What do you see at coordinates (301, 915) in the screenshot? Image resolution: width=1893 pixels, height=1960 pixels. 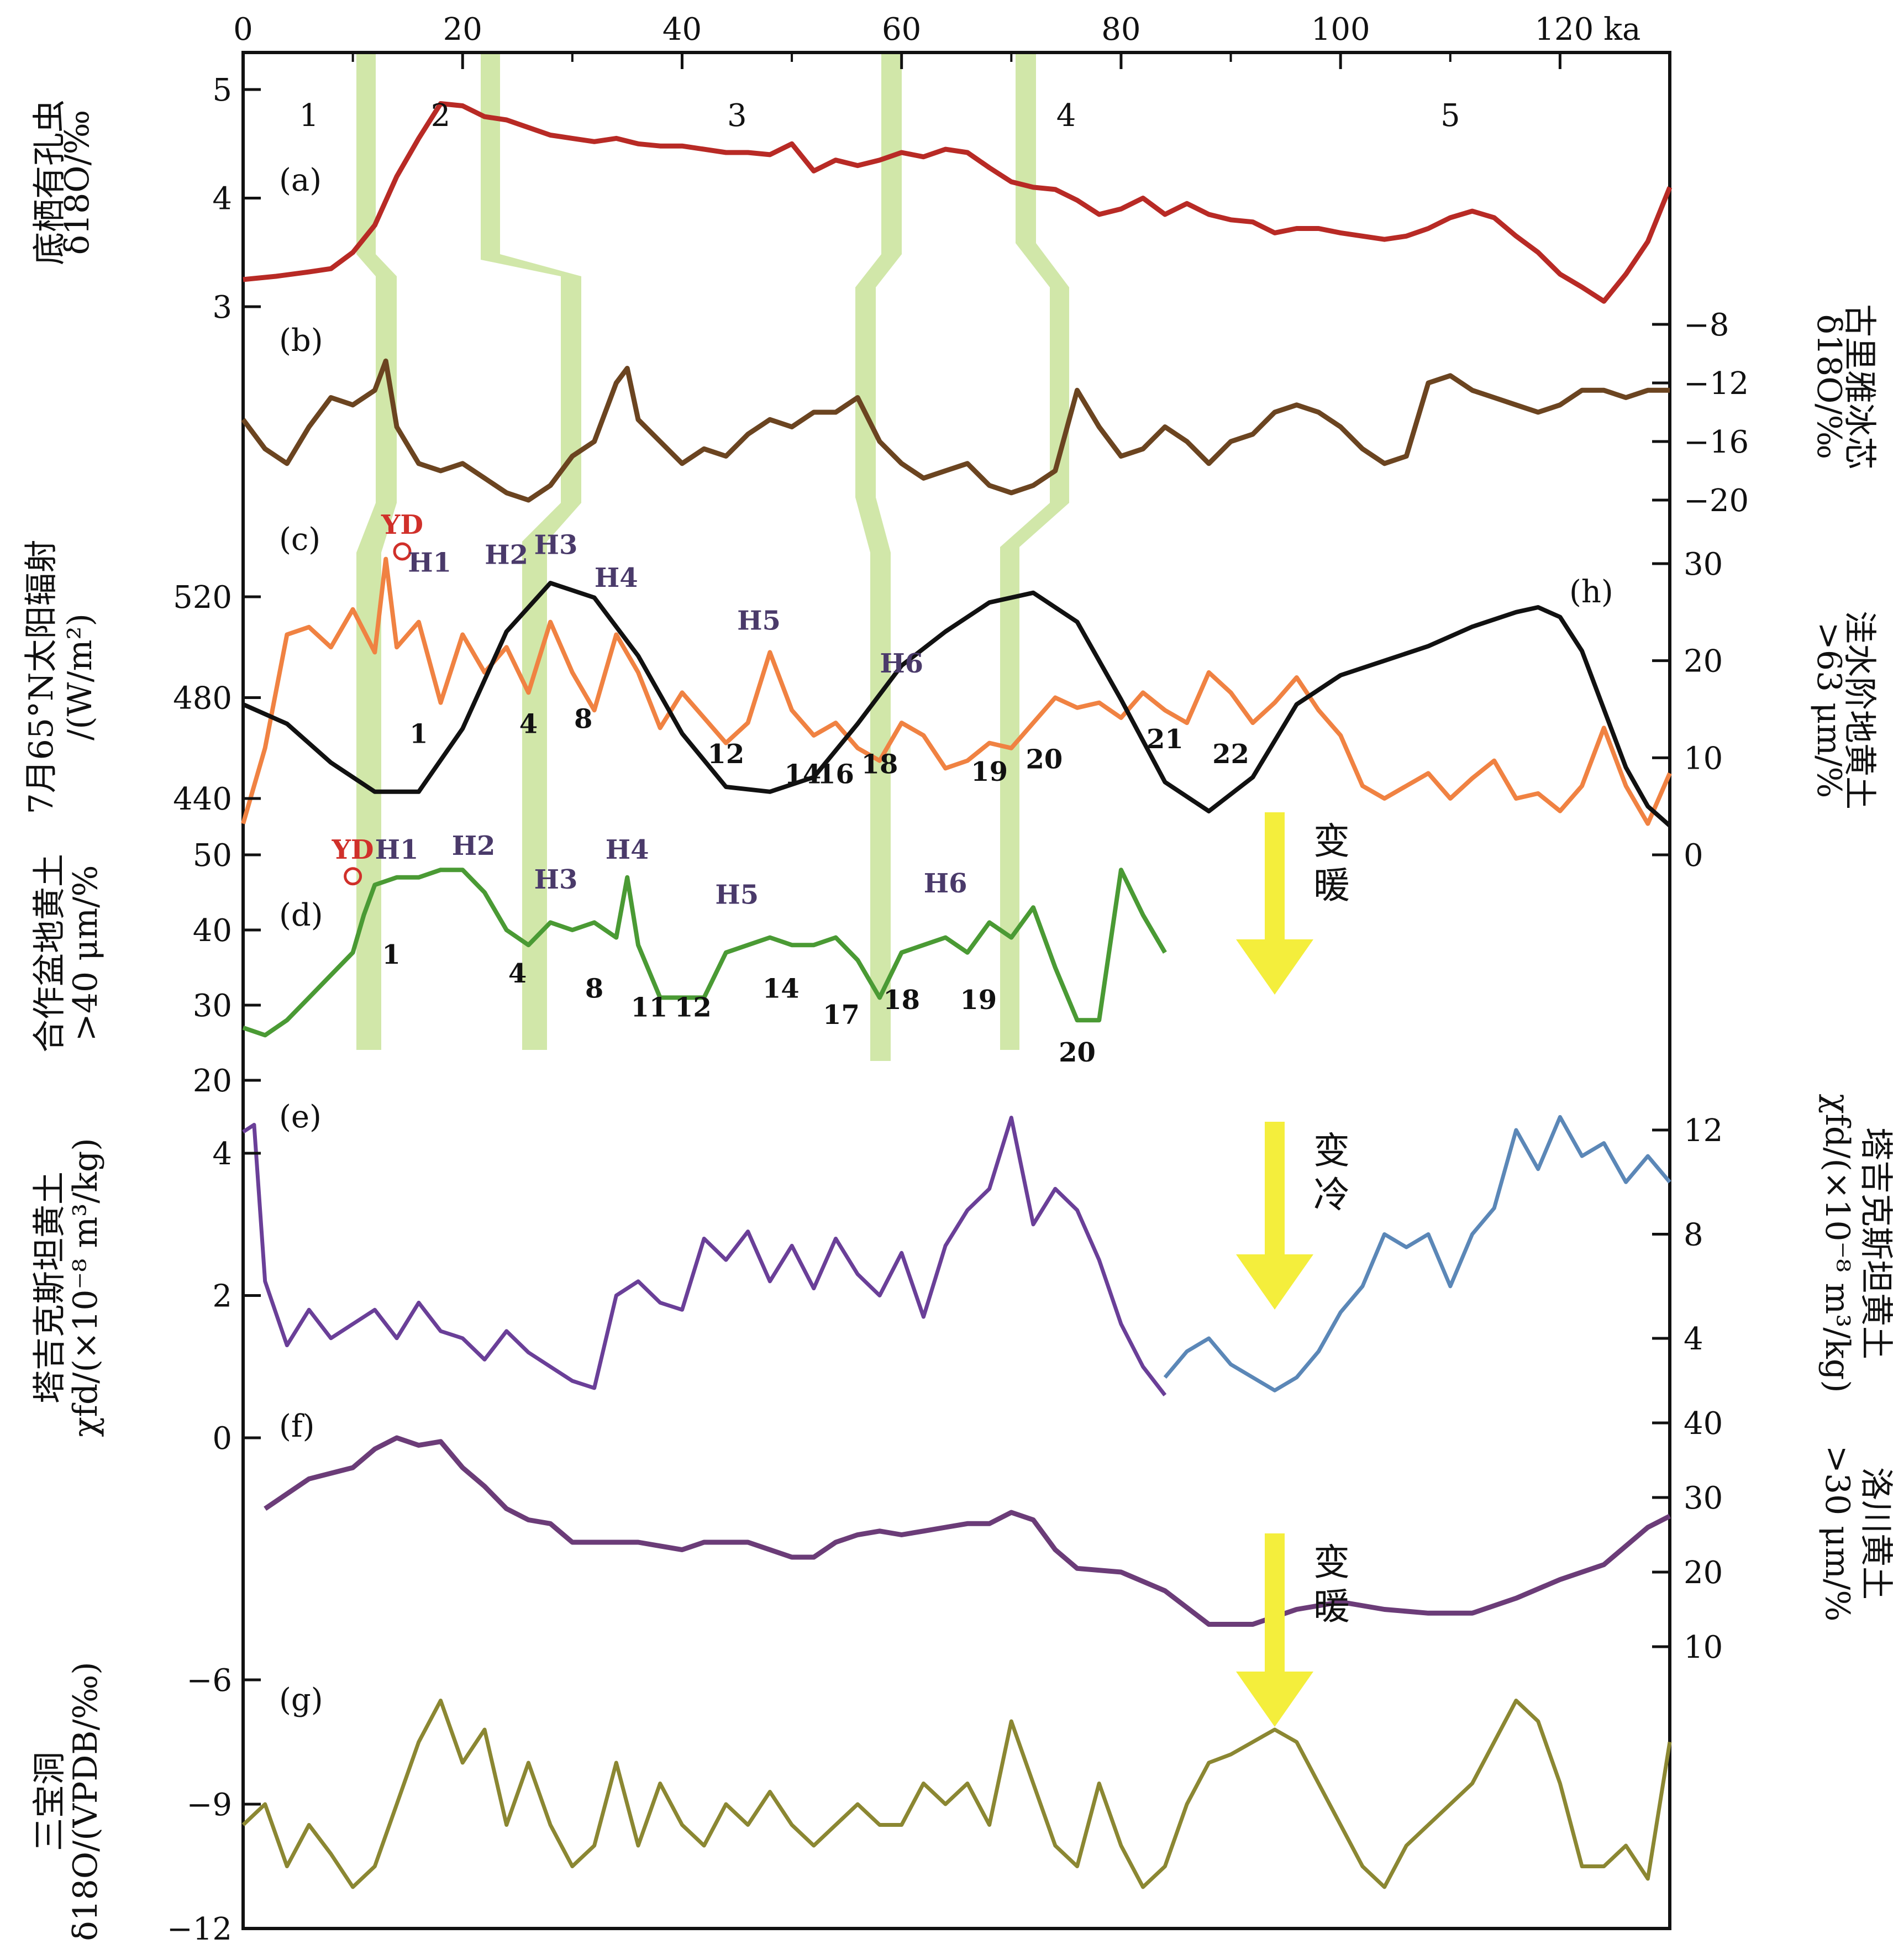 I see `panel-label-d: (d)` at bounding box center [301, 915].